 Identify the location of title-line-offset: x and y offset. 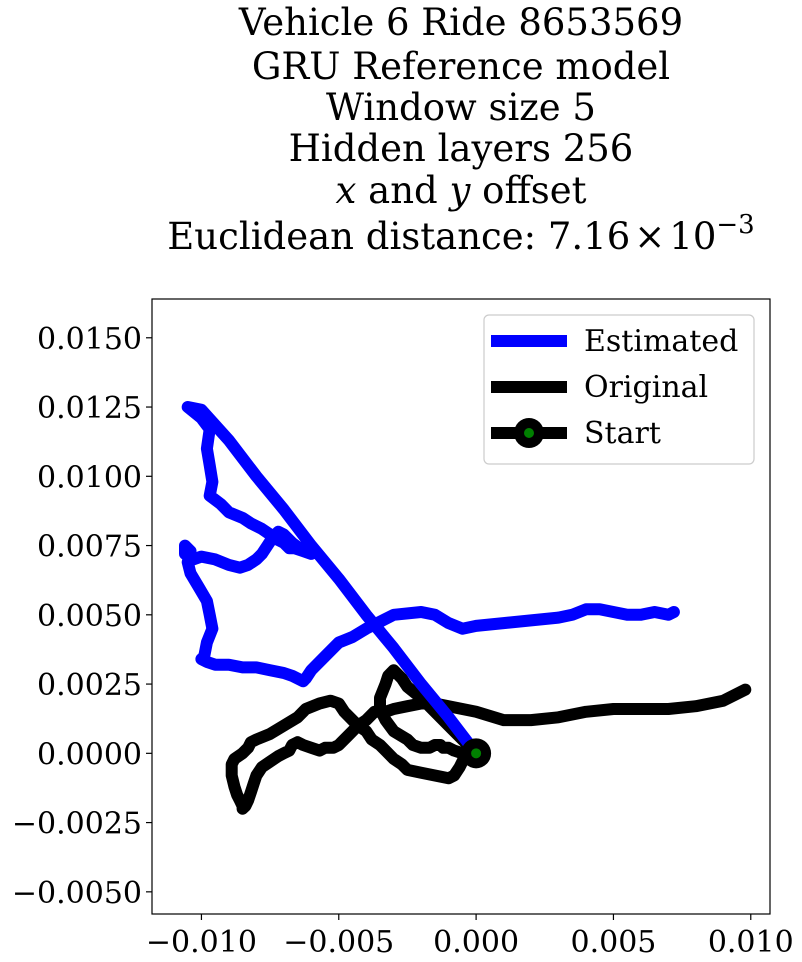
(461, 190).